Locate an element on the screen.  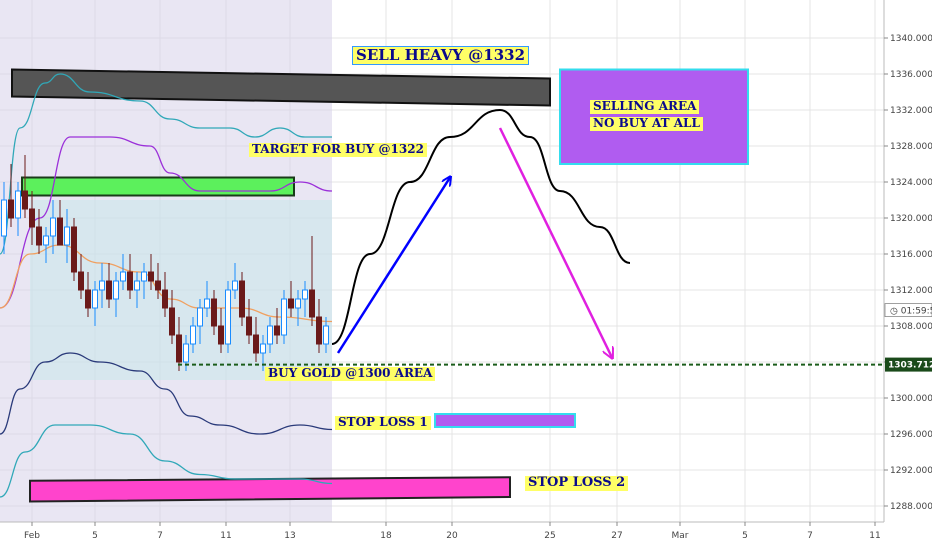
bb-lower-inner is located at coordinates (166, 393).